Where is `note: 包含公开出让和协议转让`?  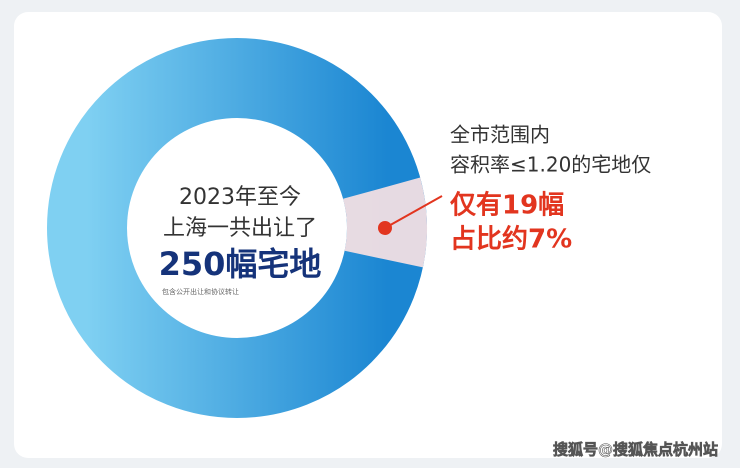 note: 包含公开出让和协议转让 is located at coordinates (200, 291).